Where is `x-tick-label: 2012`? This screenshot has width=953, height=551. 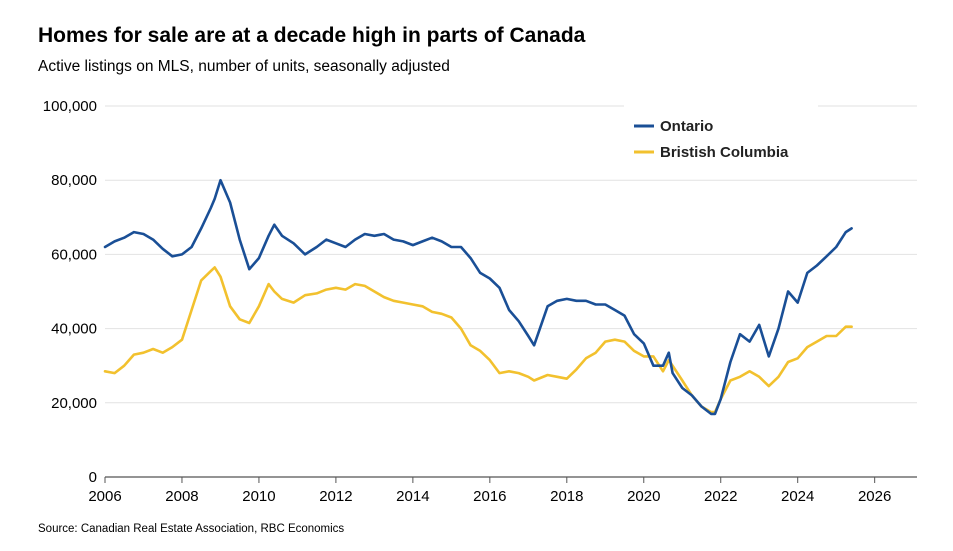
x-tick-label: 2012 is located at coordinates (335, 496).